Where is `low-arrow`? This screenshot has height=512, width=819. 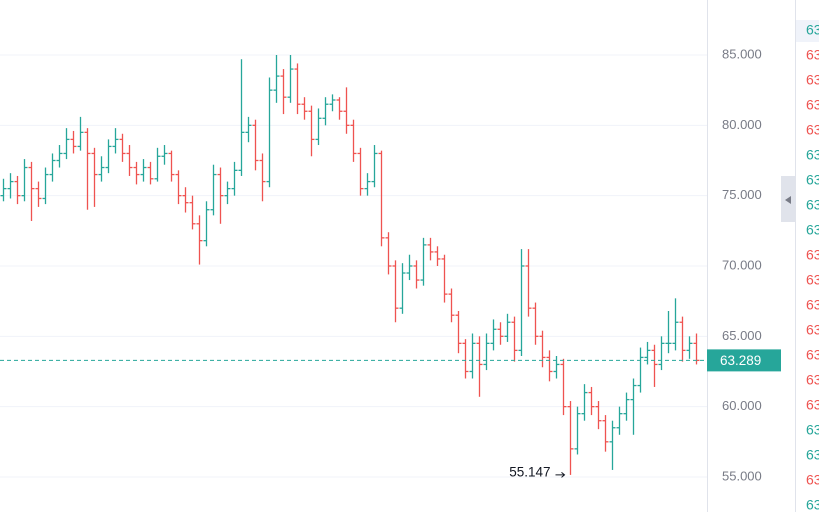 low-arrow is located at coordinates (560, 475).